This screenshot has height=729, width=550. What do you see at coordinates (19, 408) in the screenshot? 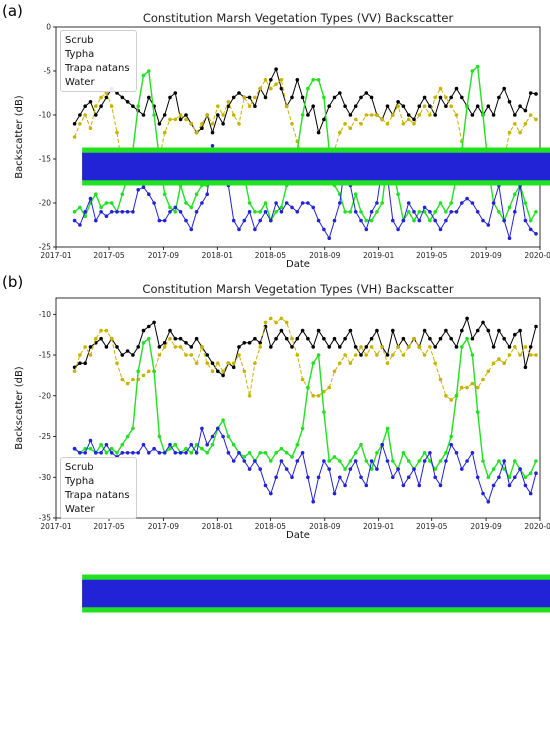
I see `y-axis-label: Backscatter (dB)` at bounding box center [19, 408].